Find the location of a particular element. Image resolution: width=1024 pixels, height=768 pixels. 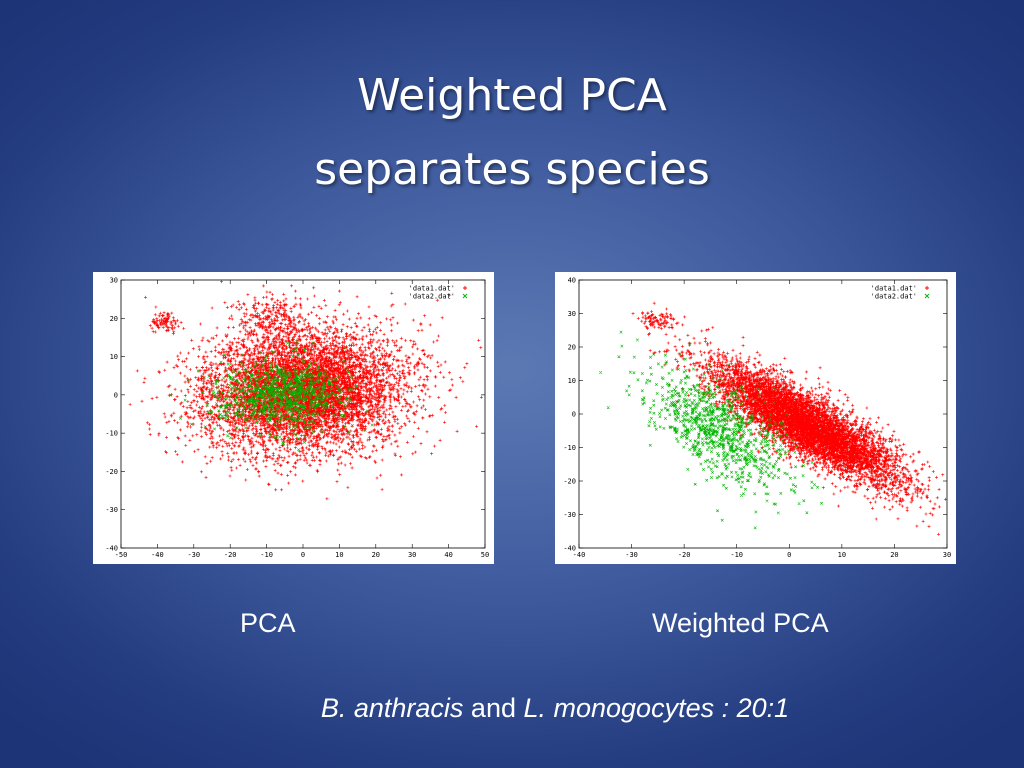

and-text: and is located at coordinates (493, 708).